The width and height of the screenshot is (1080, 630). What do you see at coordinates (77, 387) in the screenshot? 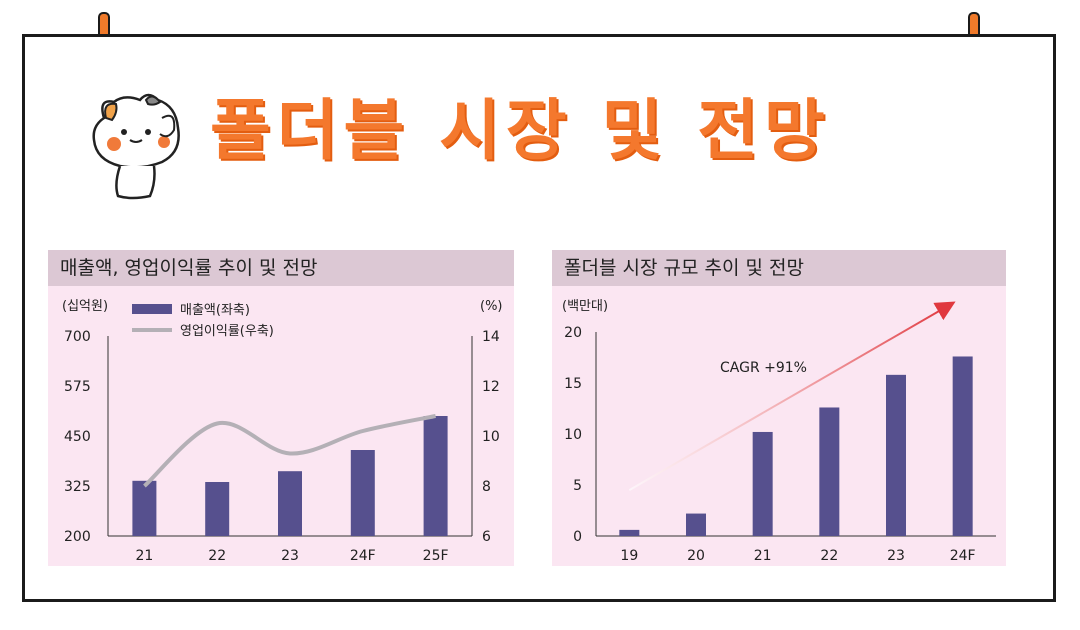
I see `y-tick-label: 575` at bounding box center [77, 387].